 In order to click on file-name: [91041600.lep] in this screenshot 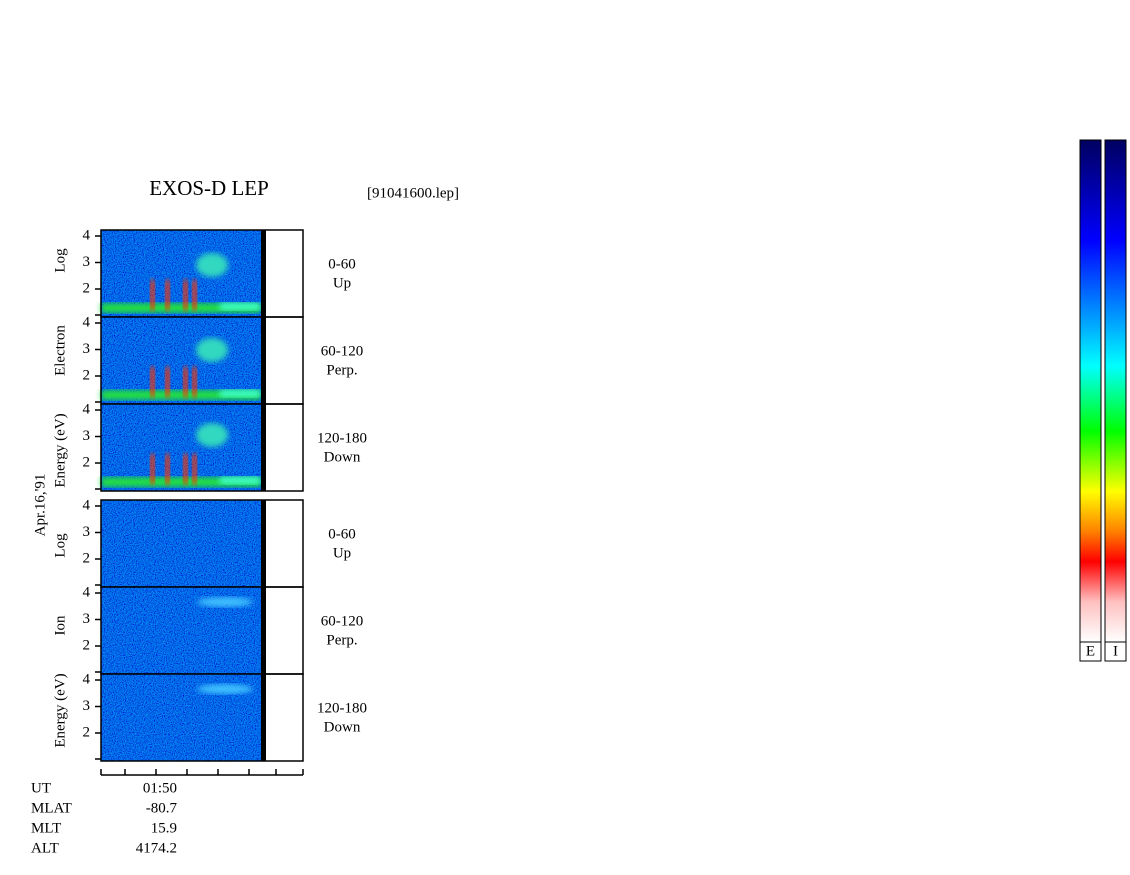, I will do `click(413, 193)`.